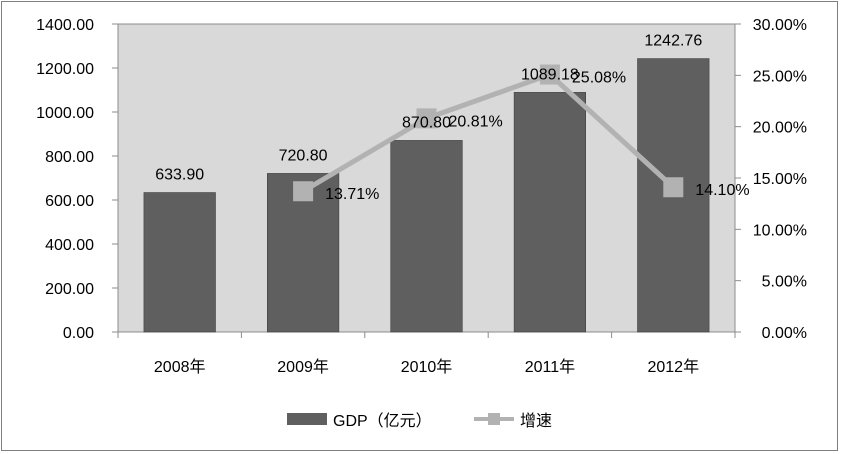  What do you see at coordinates (722, 190) in the screenshot?
I see `growth-data-label: 14.10%` at bounding box center [722, 190].